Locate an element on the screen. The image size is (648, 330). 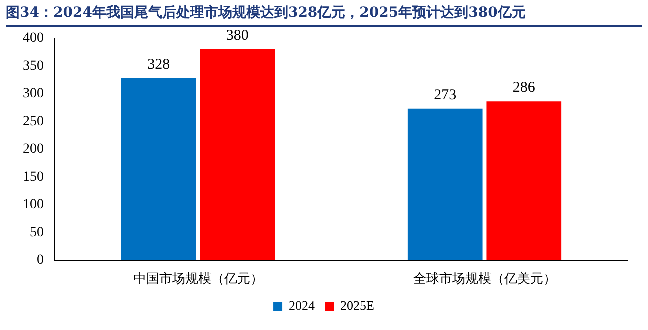
y-tick-label: 200 is located at coordinates (33, 150).